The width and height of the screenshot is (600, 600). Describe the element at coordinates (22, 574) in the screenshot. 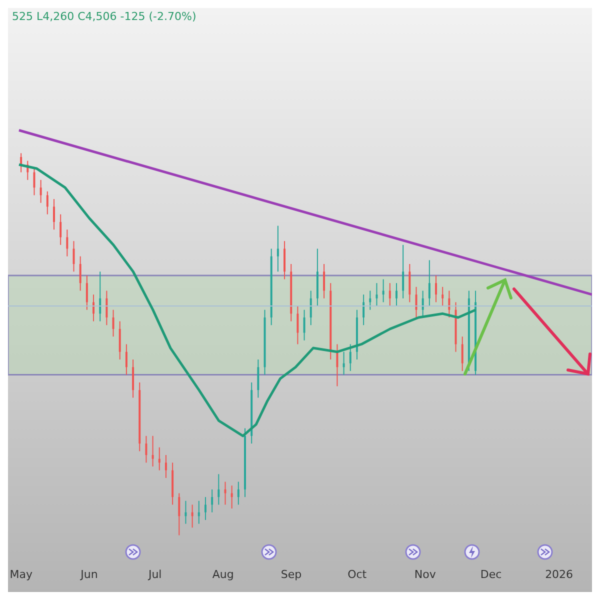

I see `x-tick-label: May` at that location.